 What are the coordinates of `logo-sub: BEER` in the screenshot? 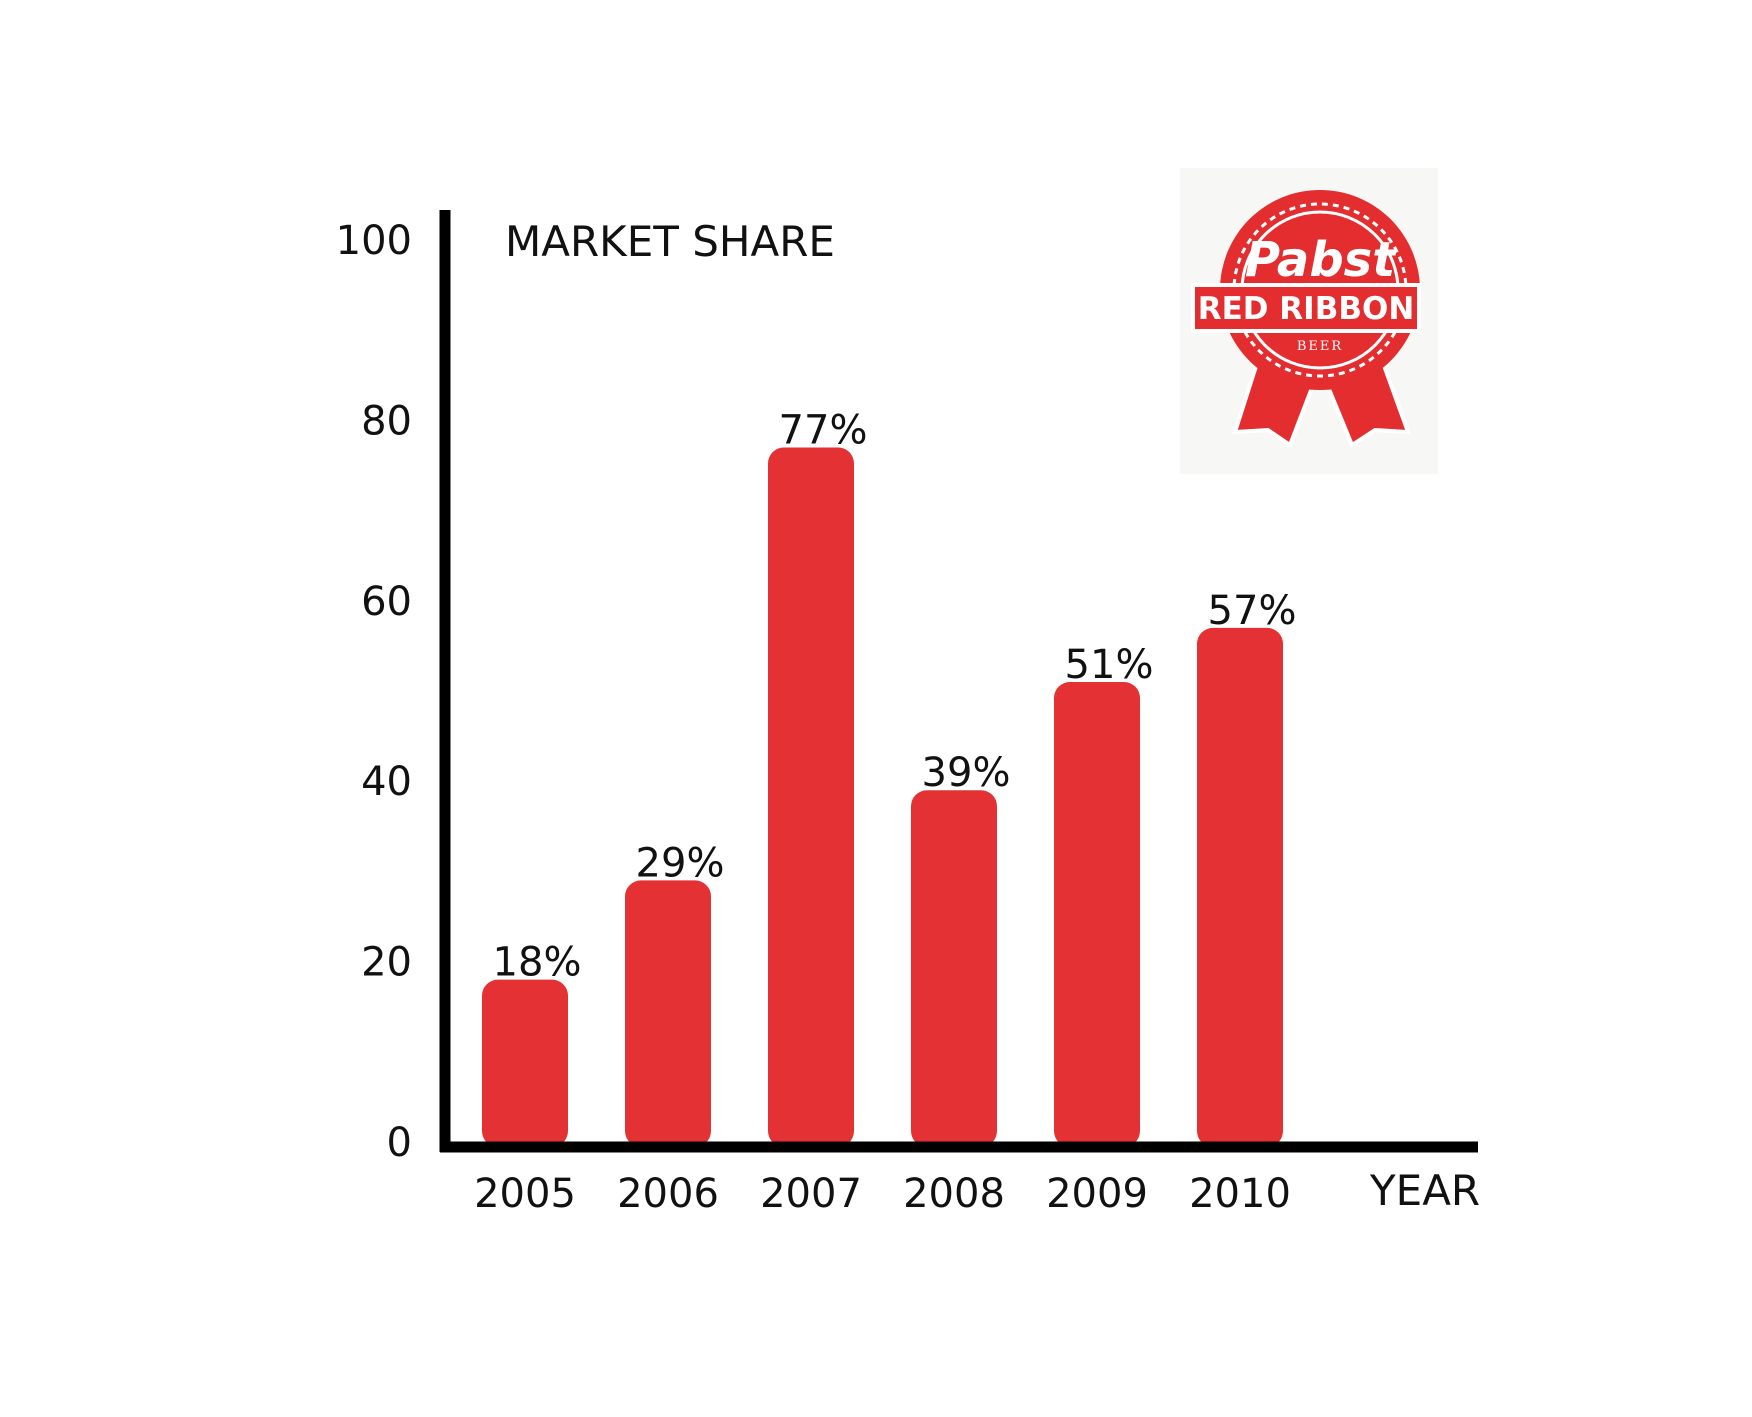 It's located at (1320, 346).